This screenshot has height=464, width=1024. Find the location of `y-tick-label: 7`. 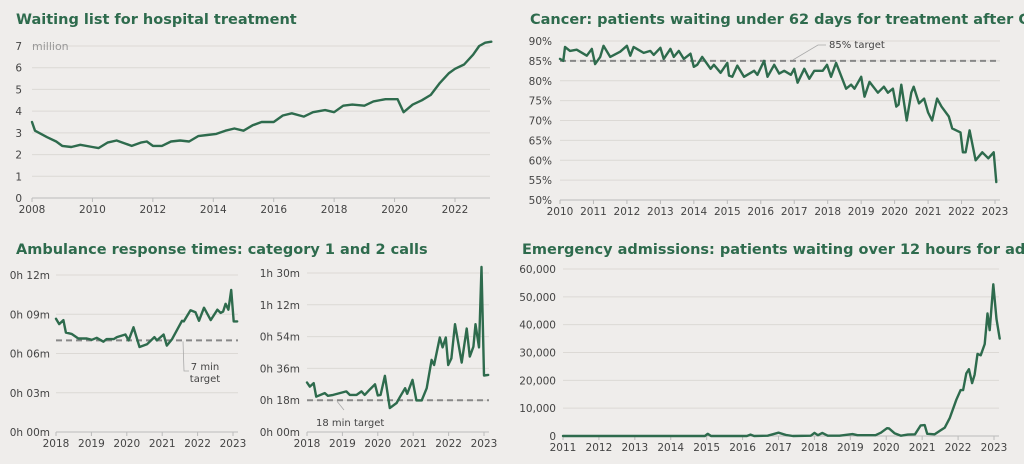

y-tick-label: 7 is located at coordinates (18, 47).